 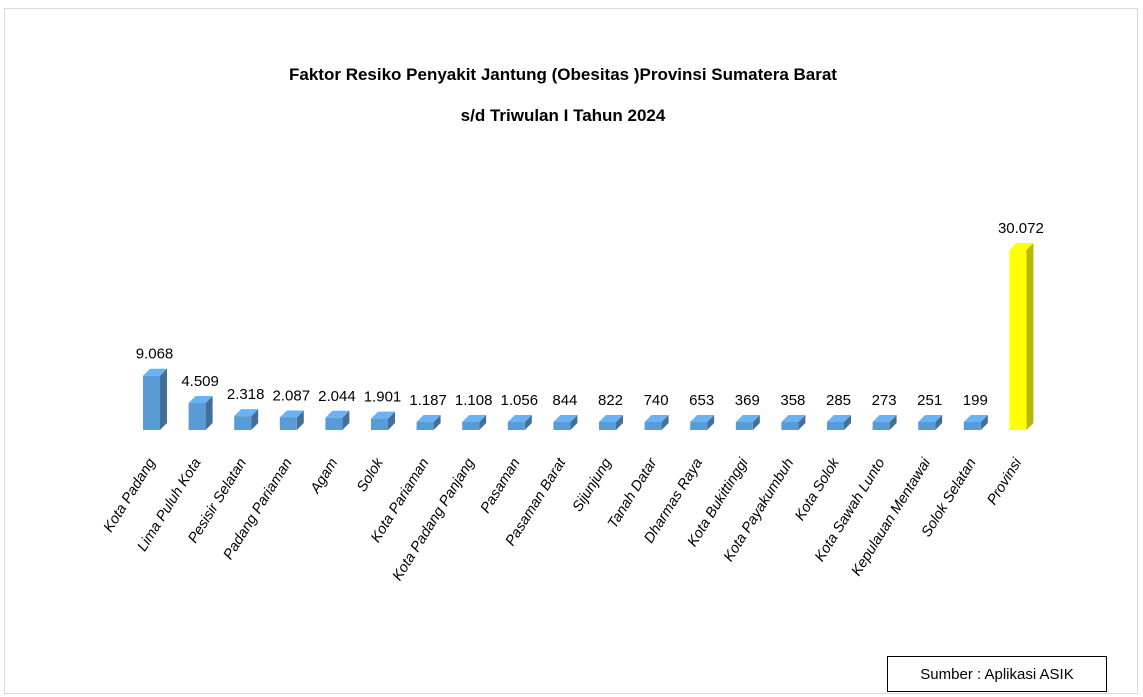 I want to click on data-label: 2.087, so click(x=292, y=396).